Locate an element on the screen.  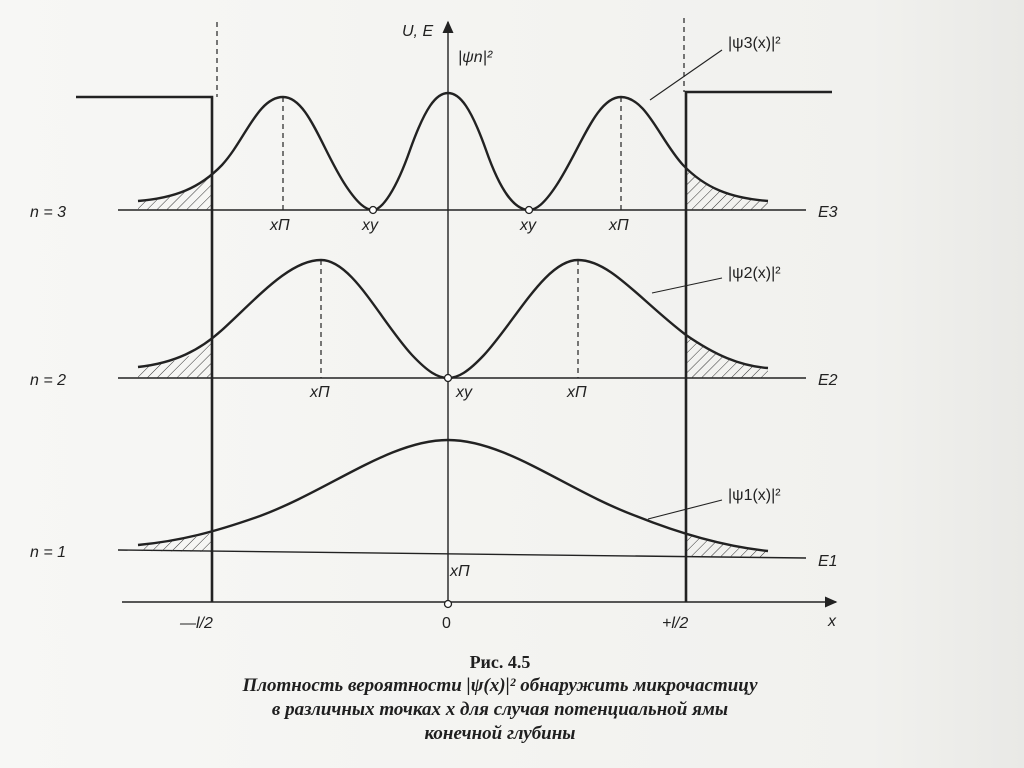
label-xp-n3-1: xП is located at coordinates (279, 225).